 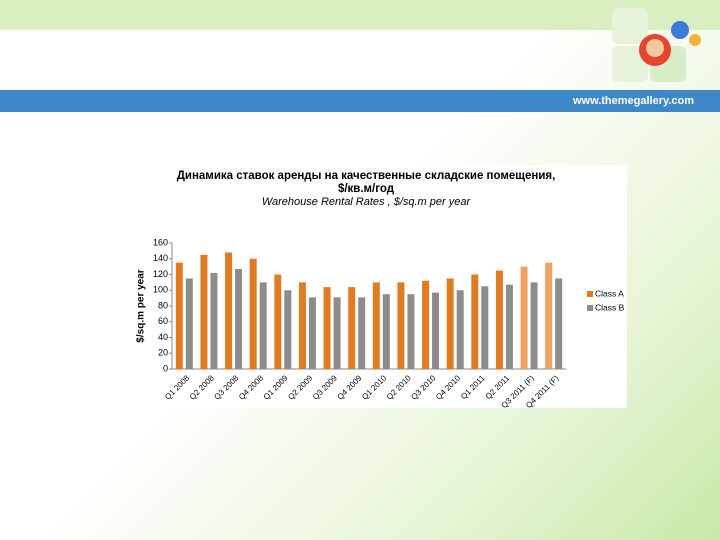 I want to click on chart-subtitle: Warehouse Rental Rates , $/sq.m per year, so click(x=367, y=202).